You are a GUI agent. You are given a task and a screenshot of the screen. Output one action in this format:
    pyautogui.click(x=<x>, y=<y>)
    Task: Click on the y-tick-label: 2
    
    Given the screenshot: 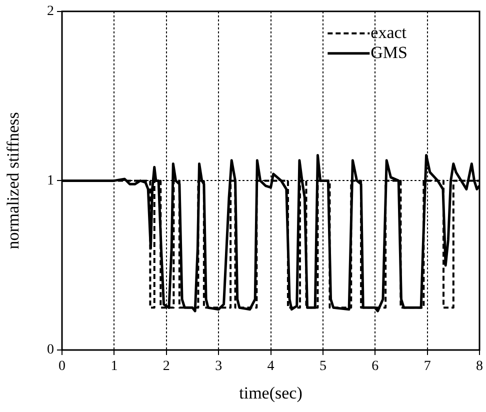 What is the action you would take?
    pyautogui.click(x=50, y=12)
    